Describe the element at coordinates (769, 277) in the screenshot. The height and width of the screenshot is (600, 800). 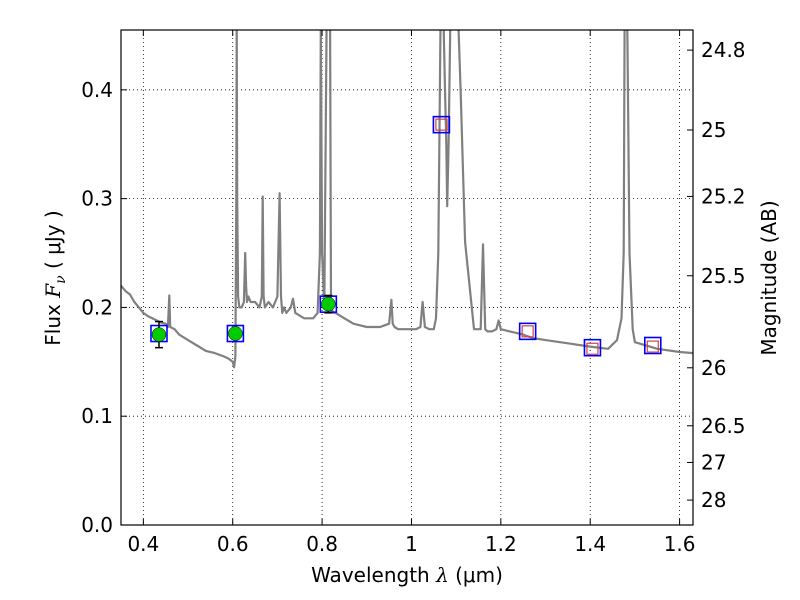
I see `y2-axis-label: Magnitude (AB)` at that location.